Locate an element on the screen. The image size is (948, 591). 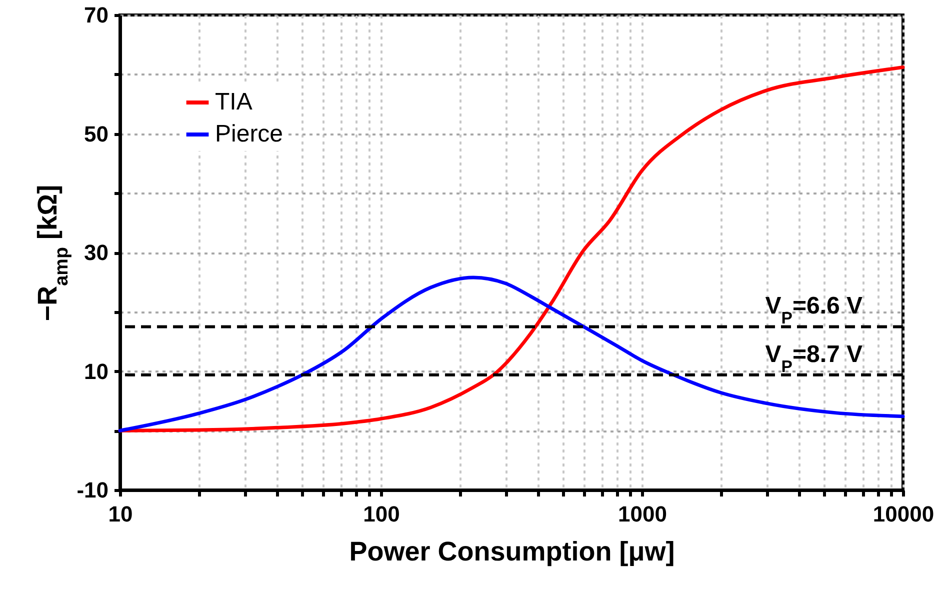
y-tick-label: 50 is located at coordinates (96, 133).